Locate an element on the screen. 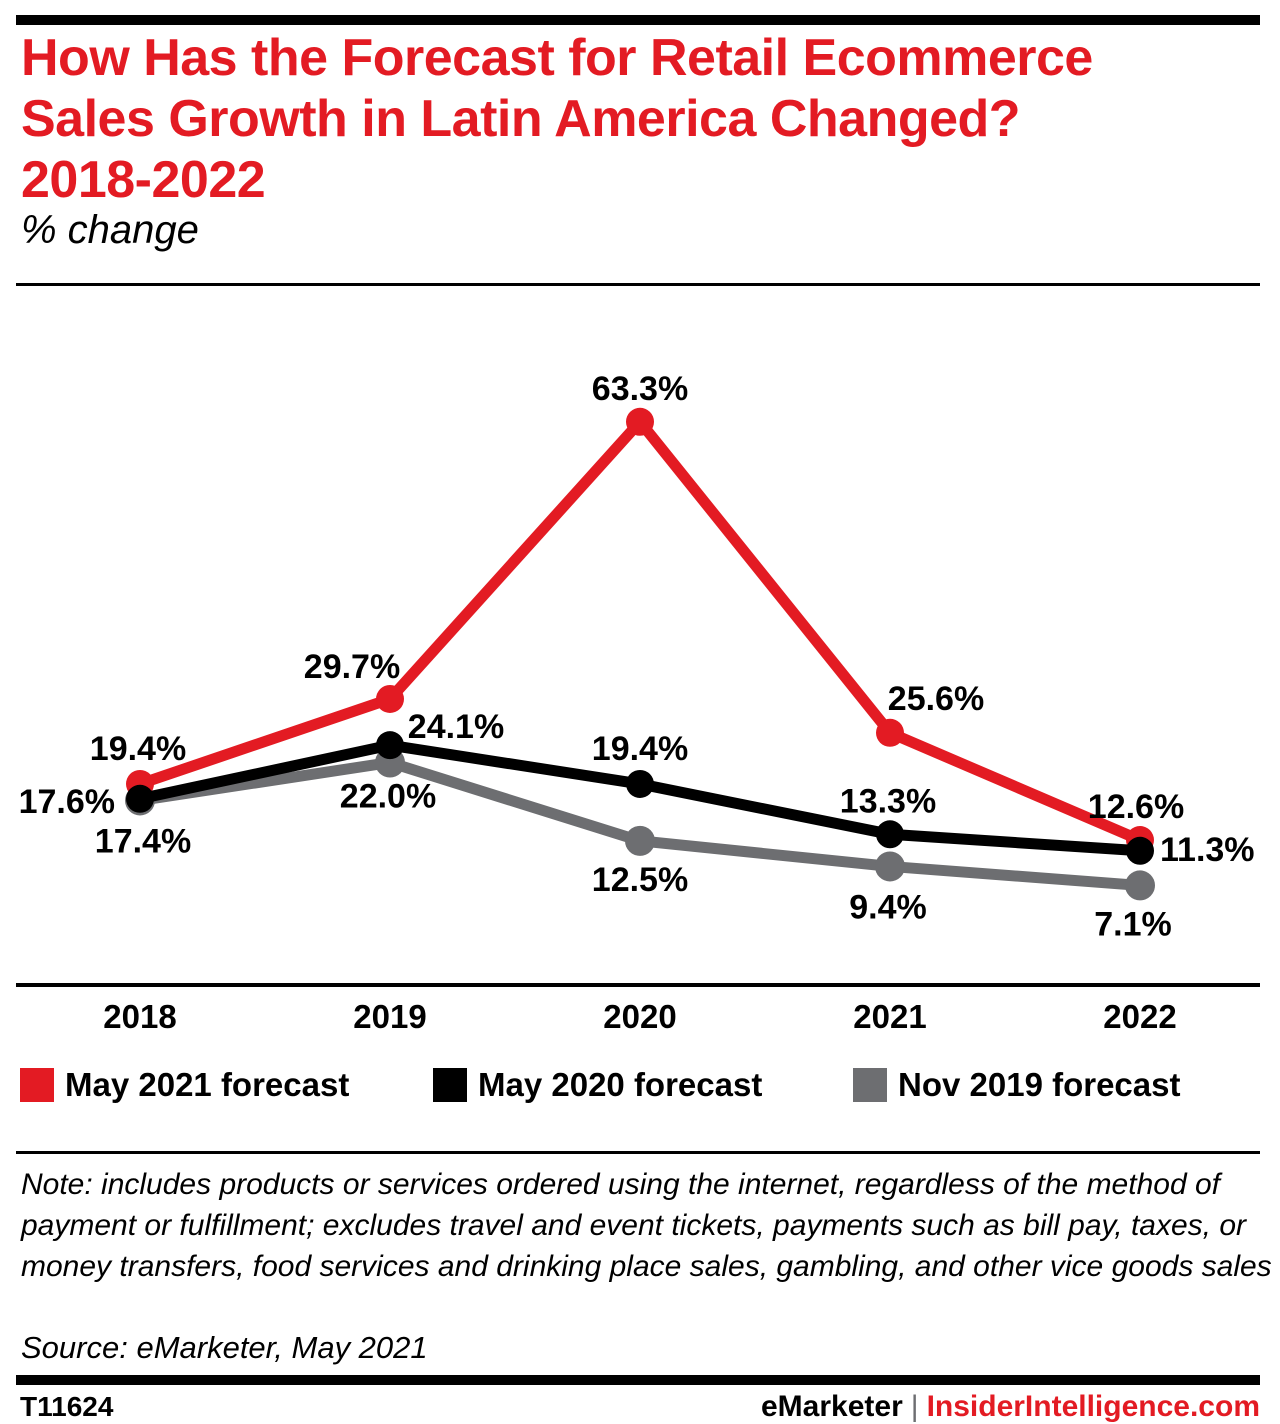  footer-divider-rule is located at coordinates (638, 1152).